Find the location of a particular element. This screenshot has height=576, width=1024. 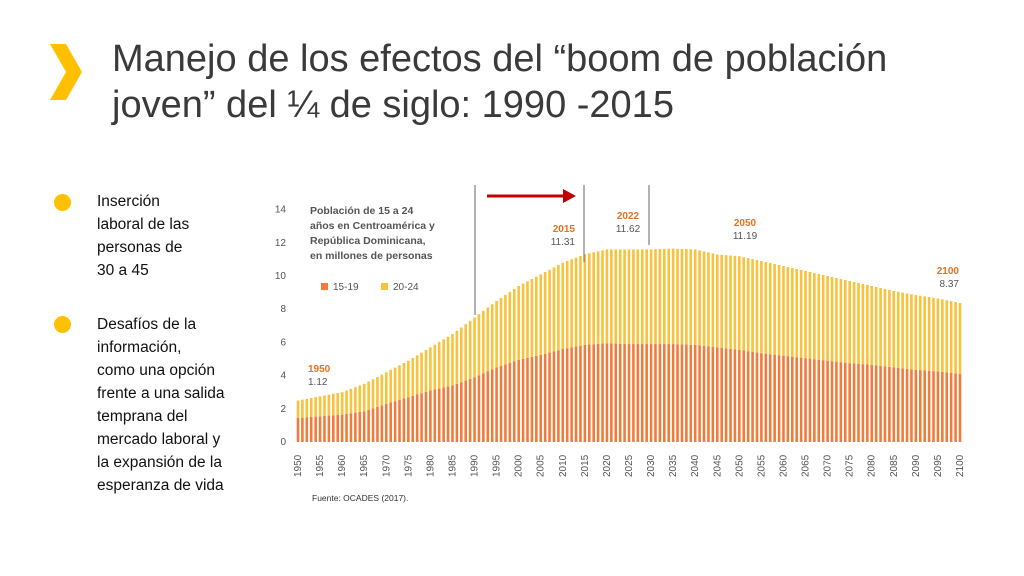

x-tick-label: 1950 is located at coordinates (298, 465).